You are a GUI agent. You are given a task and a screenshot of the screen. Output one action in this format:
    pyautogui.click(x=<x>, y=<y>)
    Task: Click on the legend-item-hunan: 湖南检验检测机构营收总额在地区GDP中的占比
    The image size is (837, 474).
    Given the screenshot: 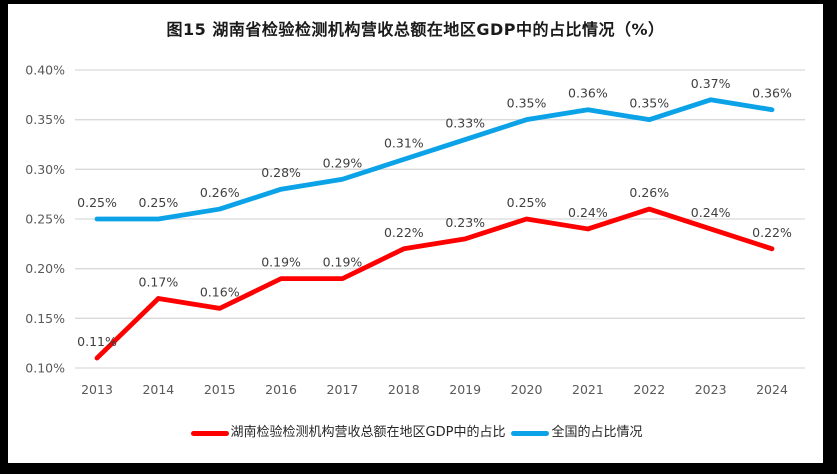 What is the action you would take?
    pyautogui.click(x=347, y=433)
    